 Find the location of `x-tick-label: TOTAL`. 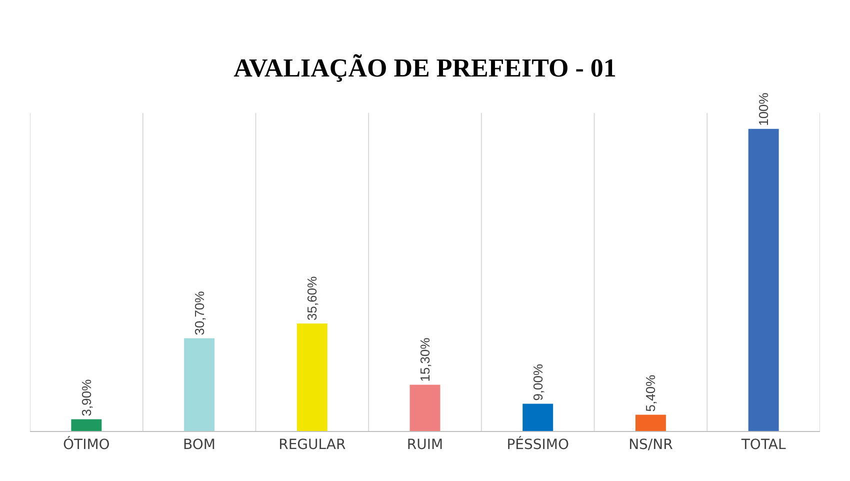

x-tick-label: TOTAL is located at coordinates (763, 444).